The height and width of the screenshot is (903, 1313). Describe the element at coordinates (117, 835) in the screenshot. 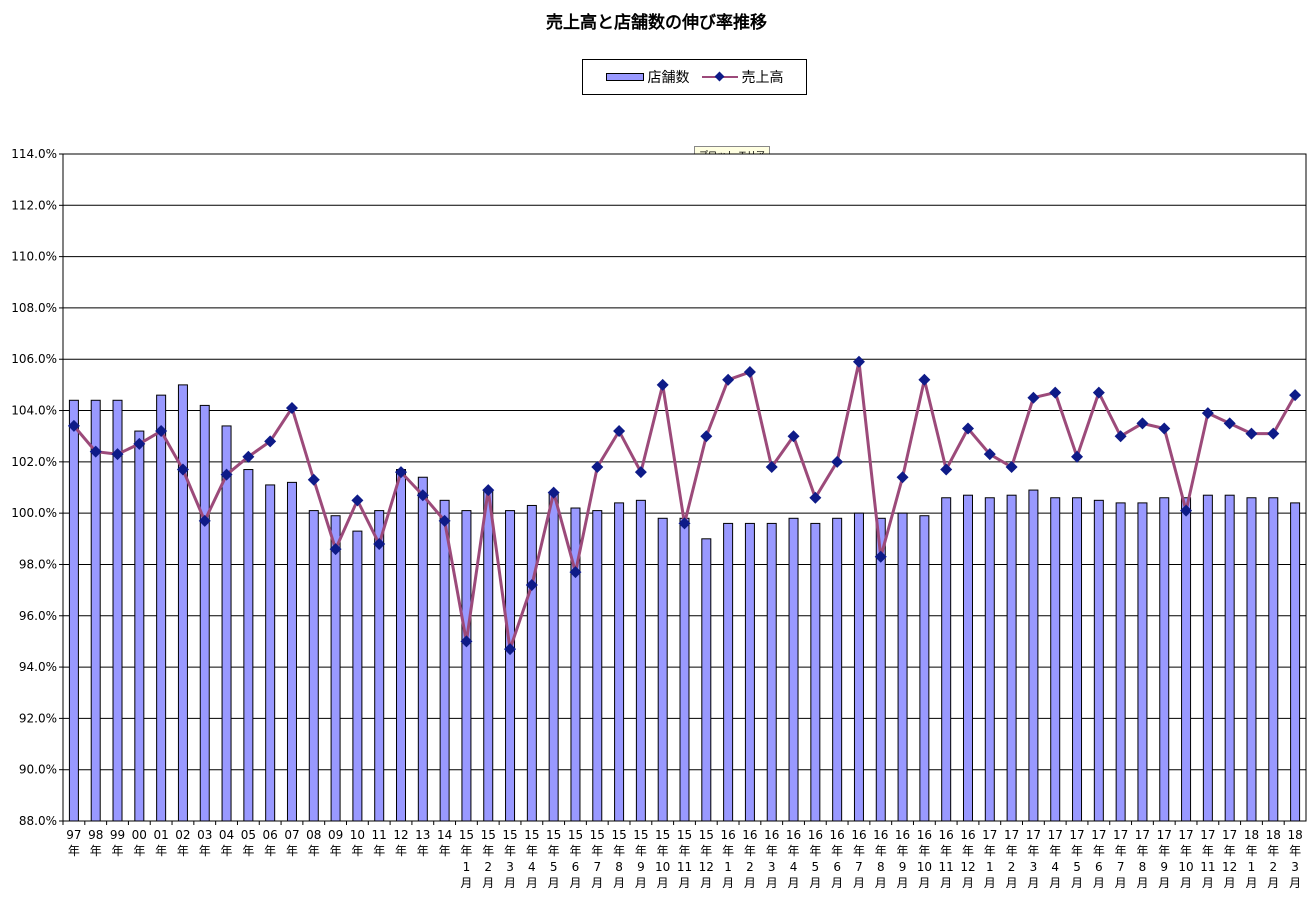

I see `x-tick-label: 99` at that location.